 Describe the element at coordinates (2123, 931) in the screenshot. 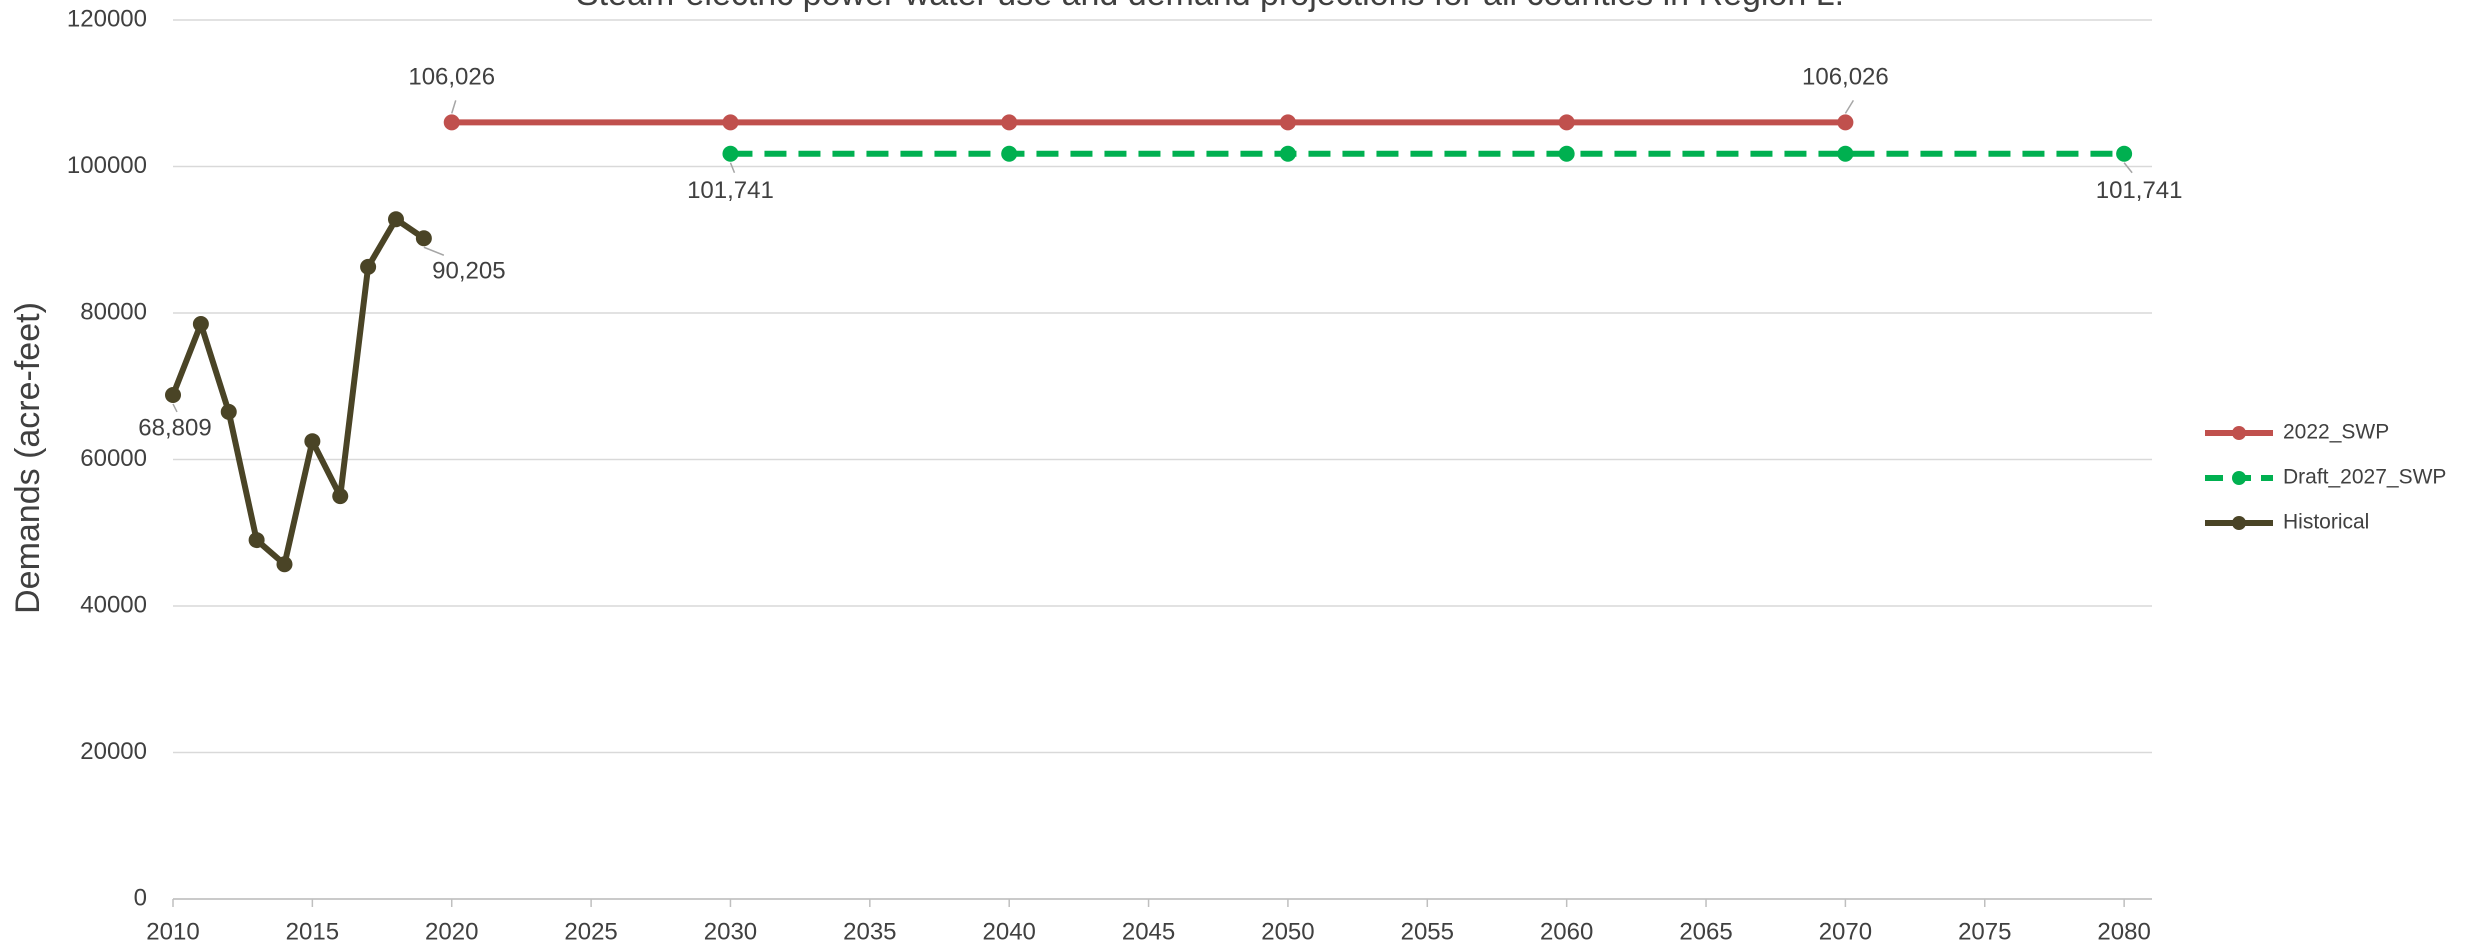

I see `x-tick-label: 2080` at that location.